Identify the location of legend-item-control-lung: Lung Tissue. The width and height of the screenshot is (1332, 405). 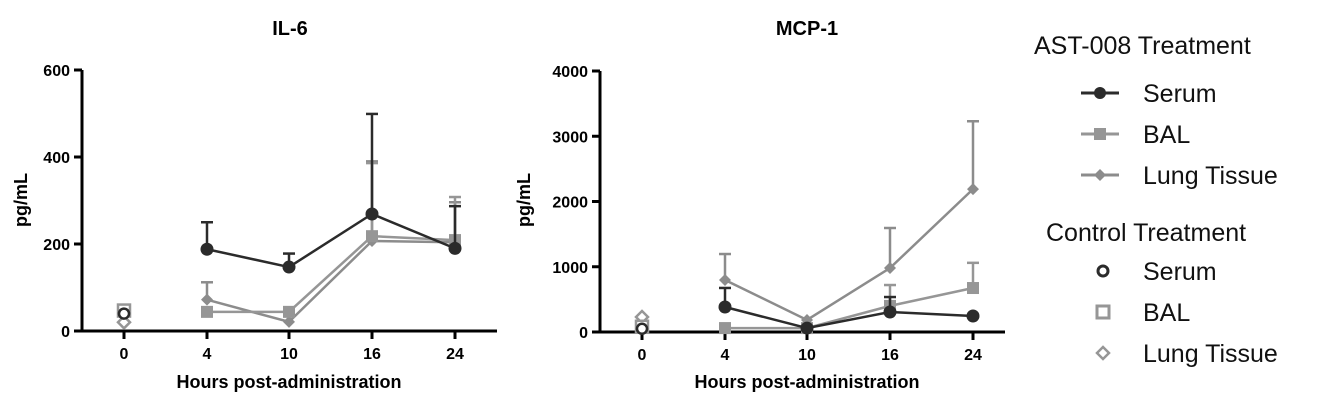
(1186, 354).